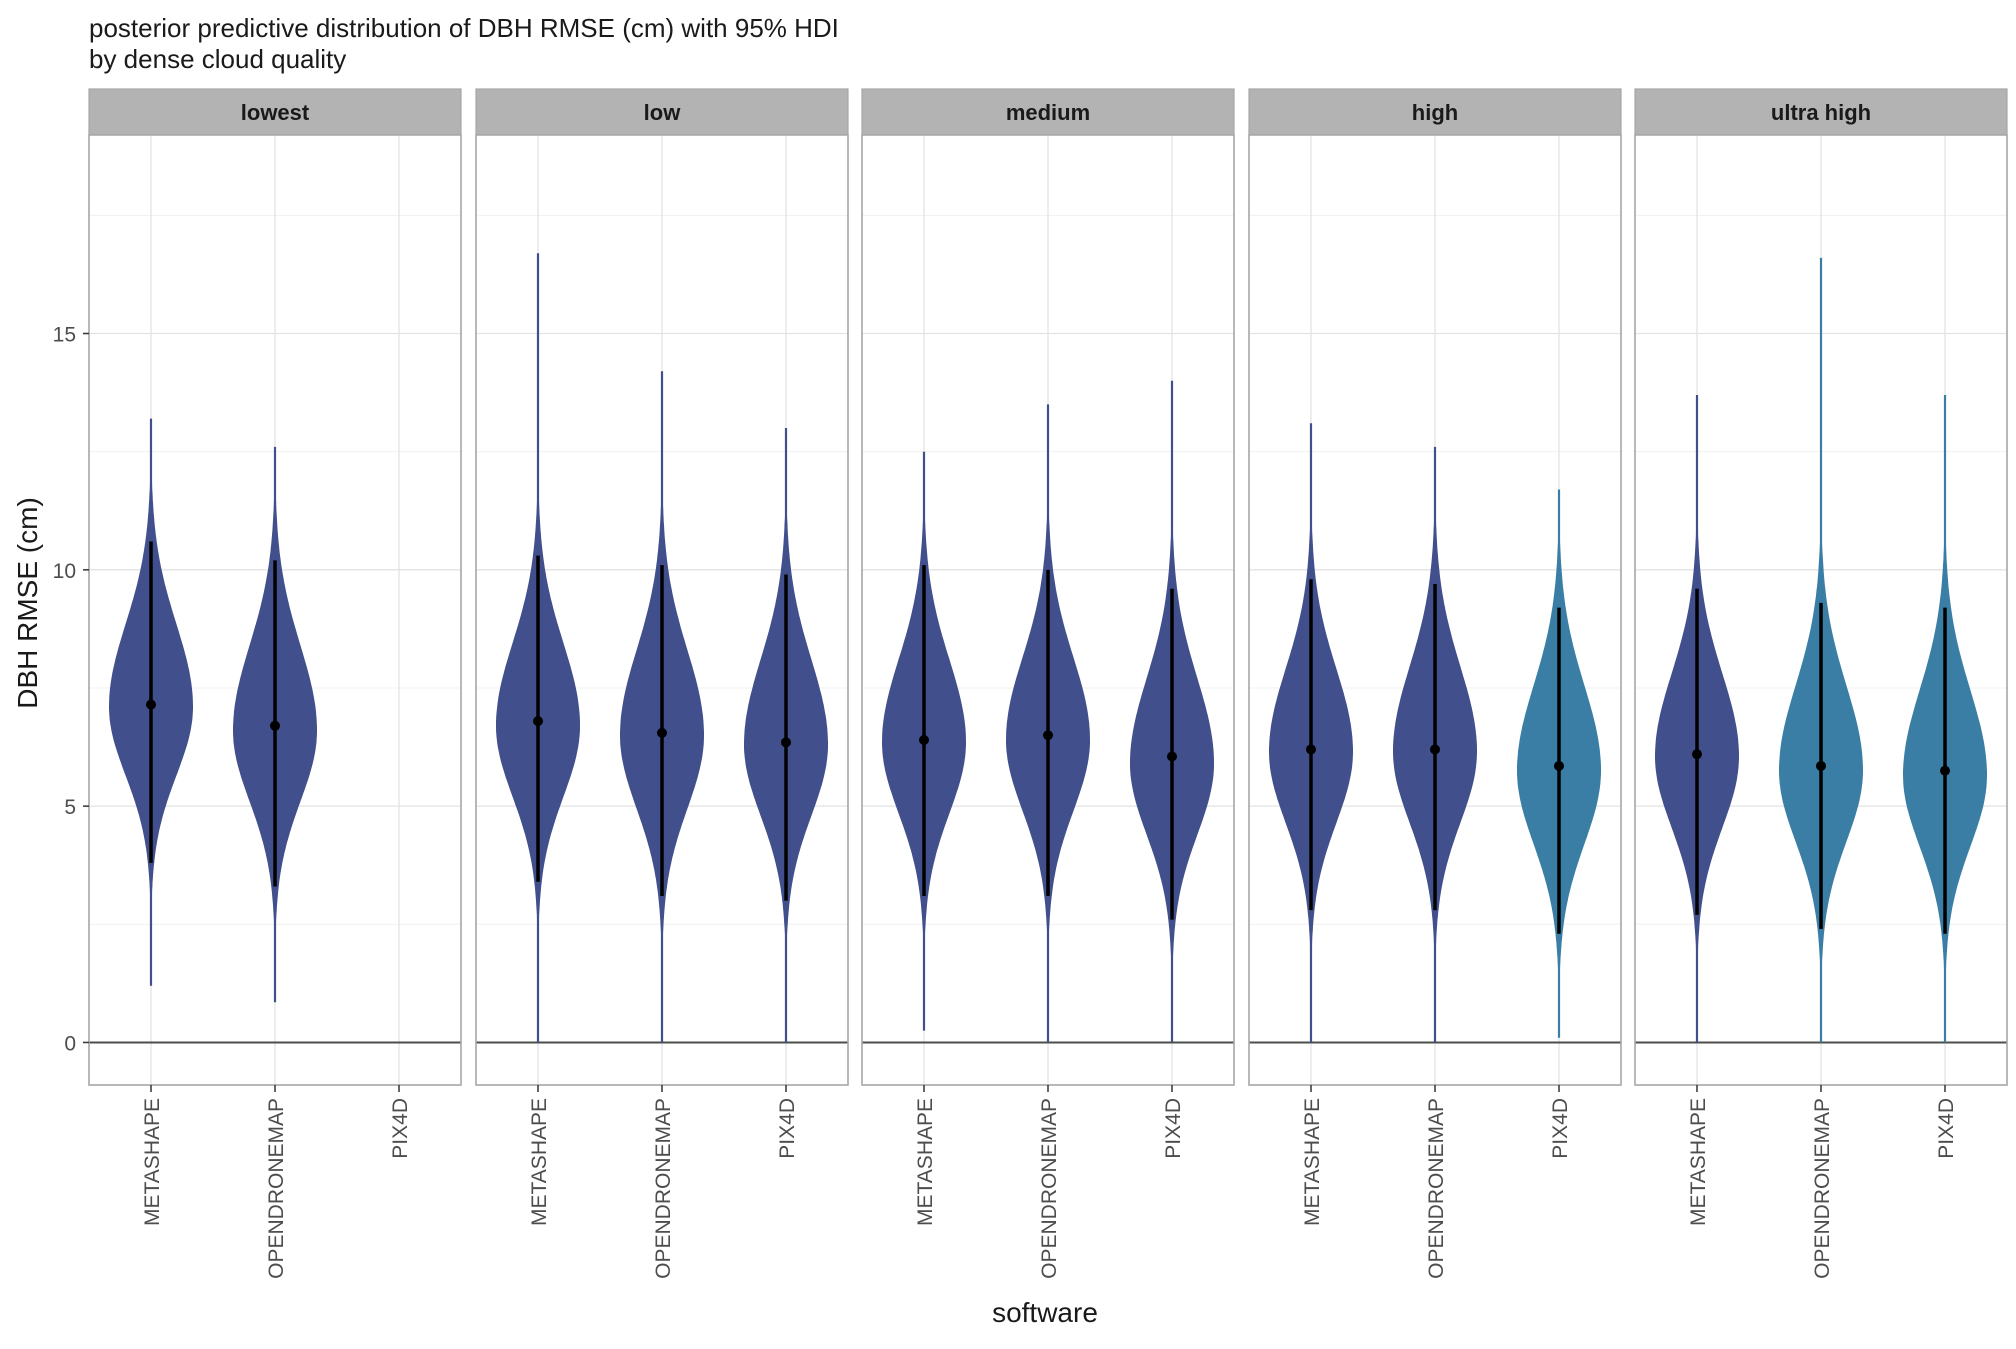 The width and height of the screenshot is (2016, 1349). What do you see at coordinates (71, 689) in the screenshot?
I see `y-axis: 0 5 10 15` at bounding box center [71, 689].